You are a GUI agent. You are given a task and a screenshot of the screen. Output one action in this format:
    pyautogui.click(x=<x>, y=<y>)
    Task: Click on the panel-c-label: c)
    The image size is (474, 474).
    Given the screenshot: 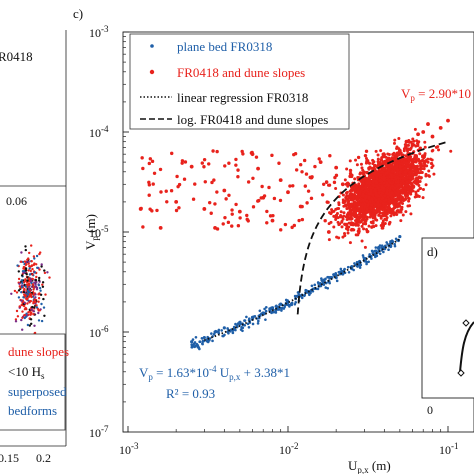 What is the action you would take?
    pyautogui.click(x=78, y=13)
    